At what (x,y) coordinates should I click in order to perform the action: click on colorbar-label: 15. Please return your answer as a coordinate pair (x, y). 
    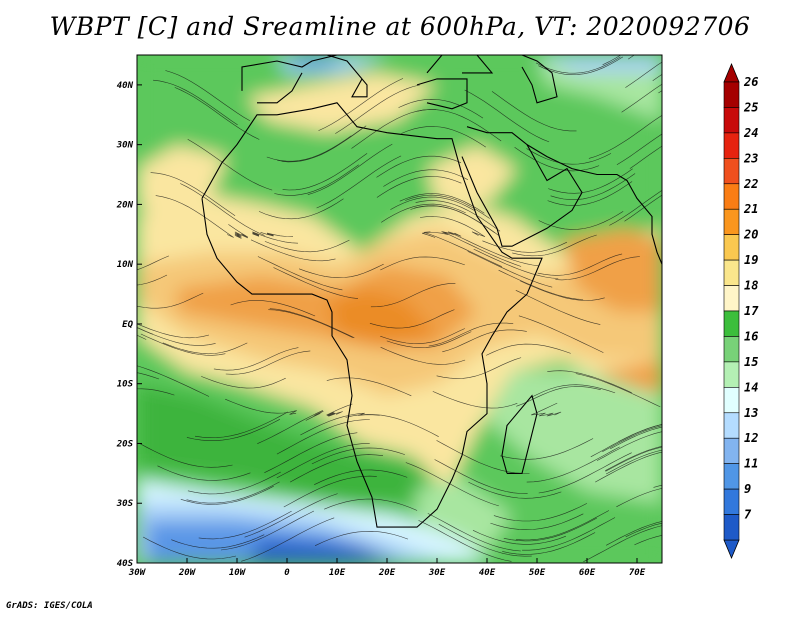
    Looking at the image, I should click on (751, 362).